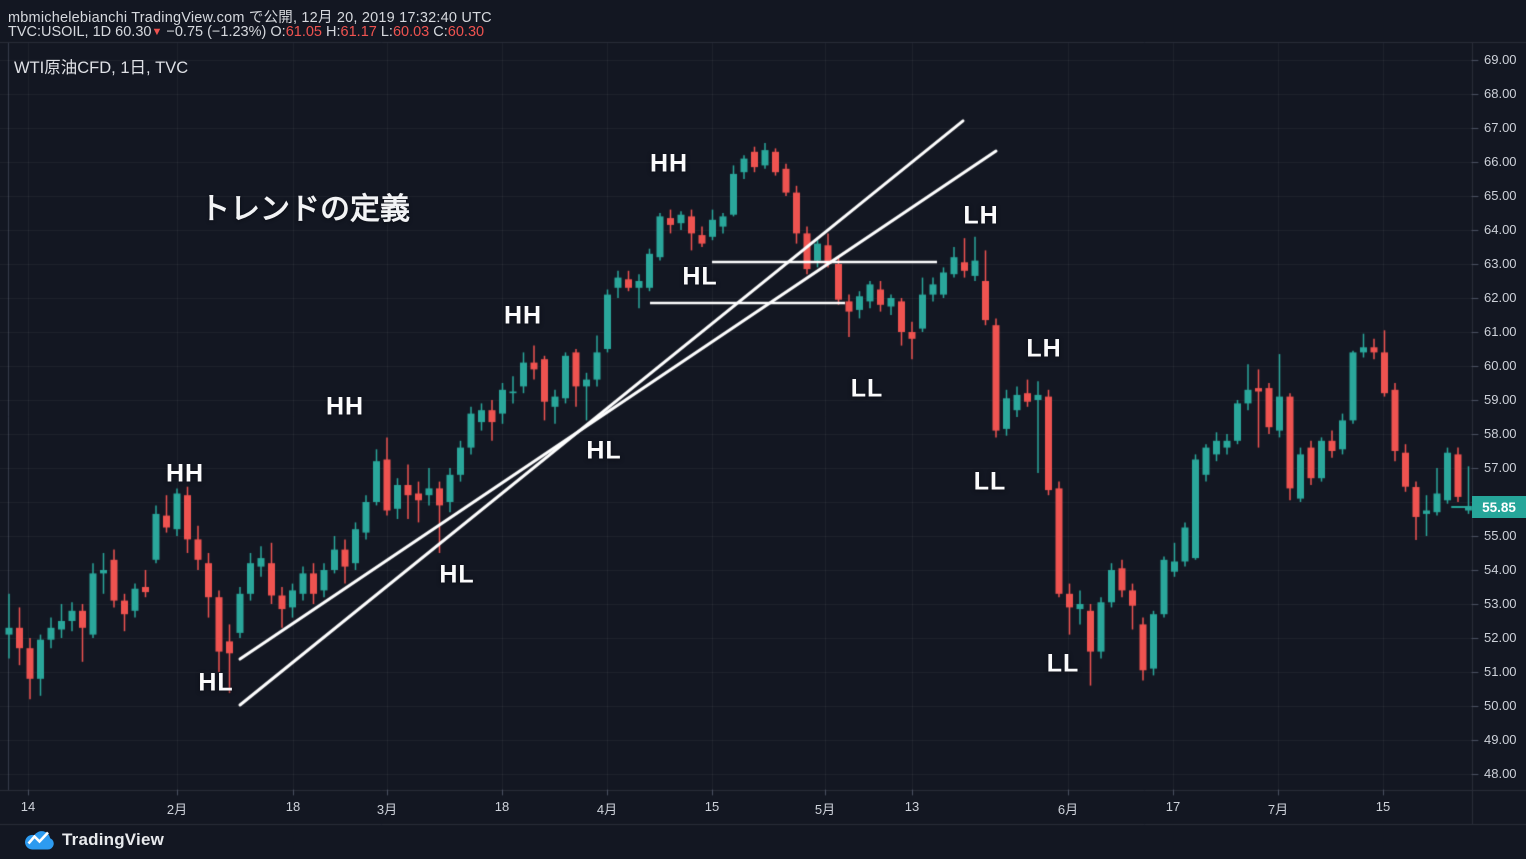 Image resolution: width=1526 pixels, height=859 pixels. I want to click on time-axis-label: 17, so click(1173, 806).